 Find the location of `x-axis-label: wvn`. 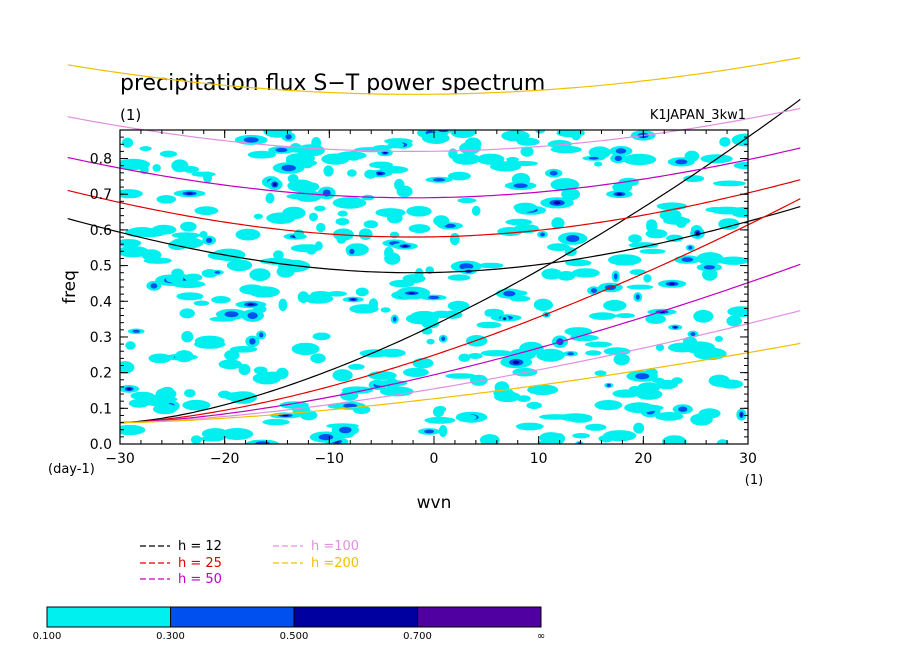

x-axis-label: wvn is located at coordinates (434, 503).